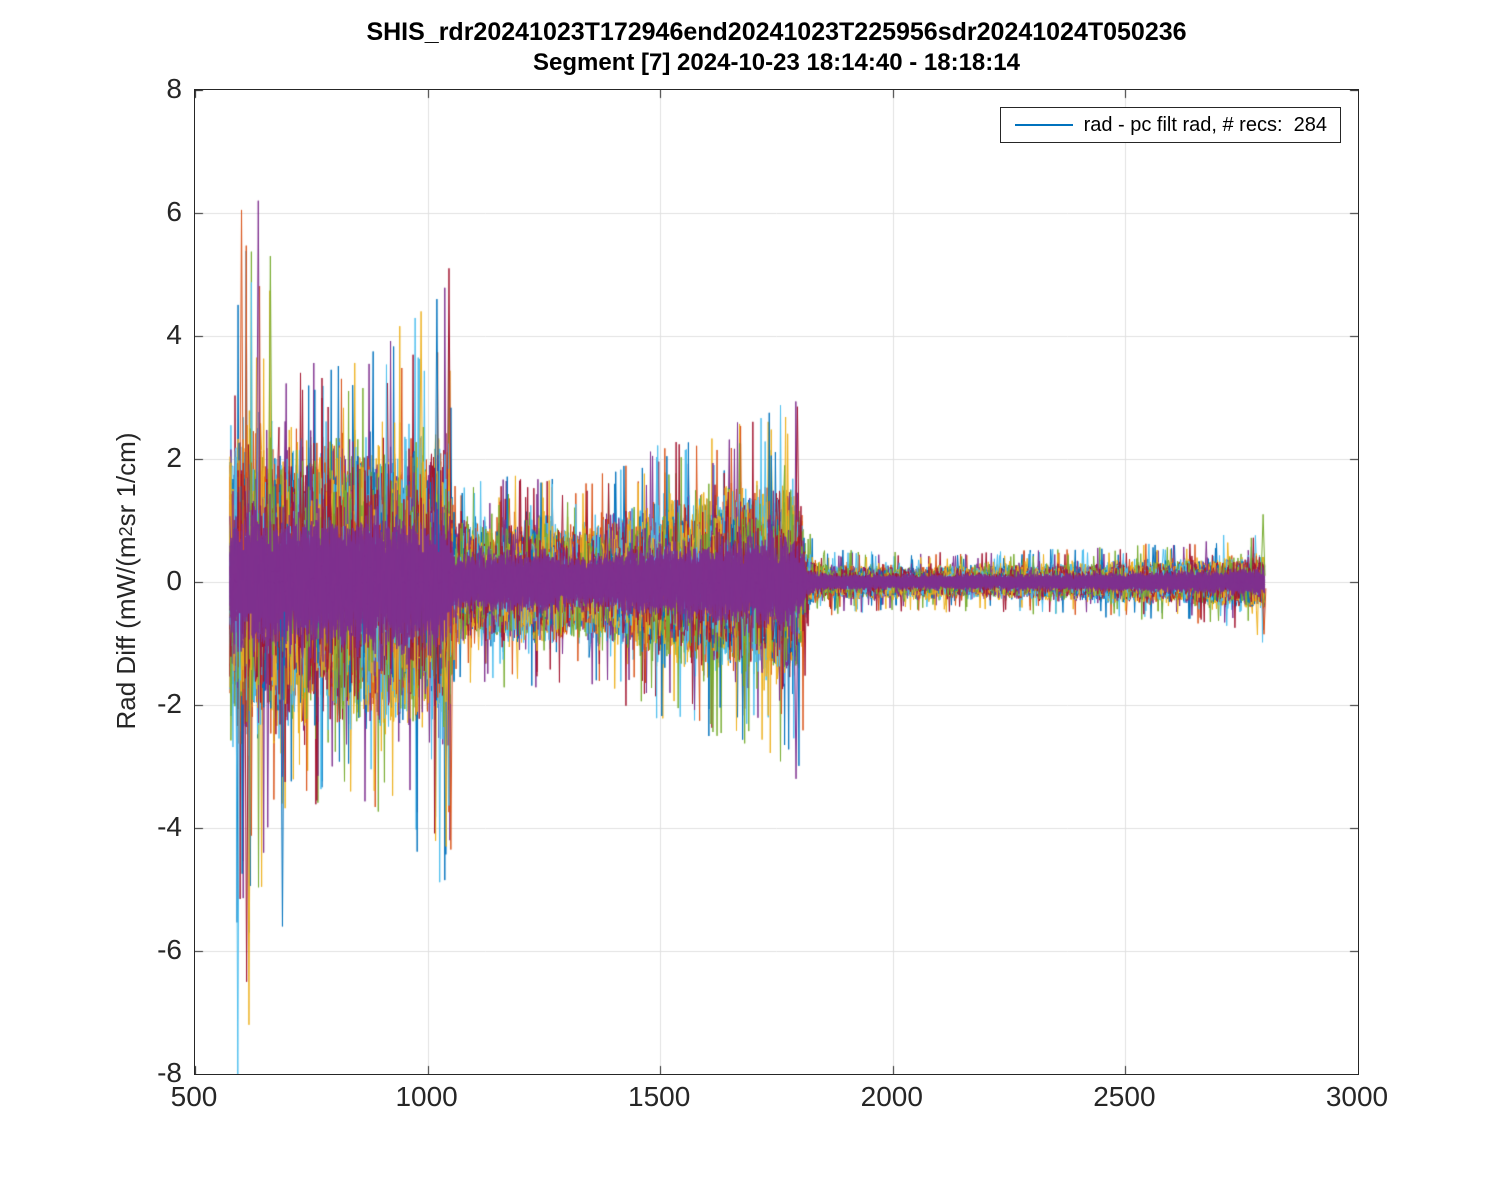 The height and width of the screenshot is (1200, 1500). Describe the element at coordinates (169, 949) in the screenshot. I see `y-tick-label: -6` at that location.